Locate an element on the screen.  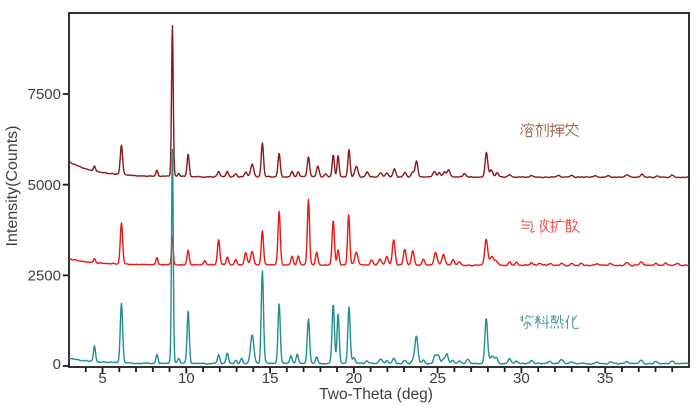
svg-text: 0 is located at coordinates (57, 364).